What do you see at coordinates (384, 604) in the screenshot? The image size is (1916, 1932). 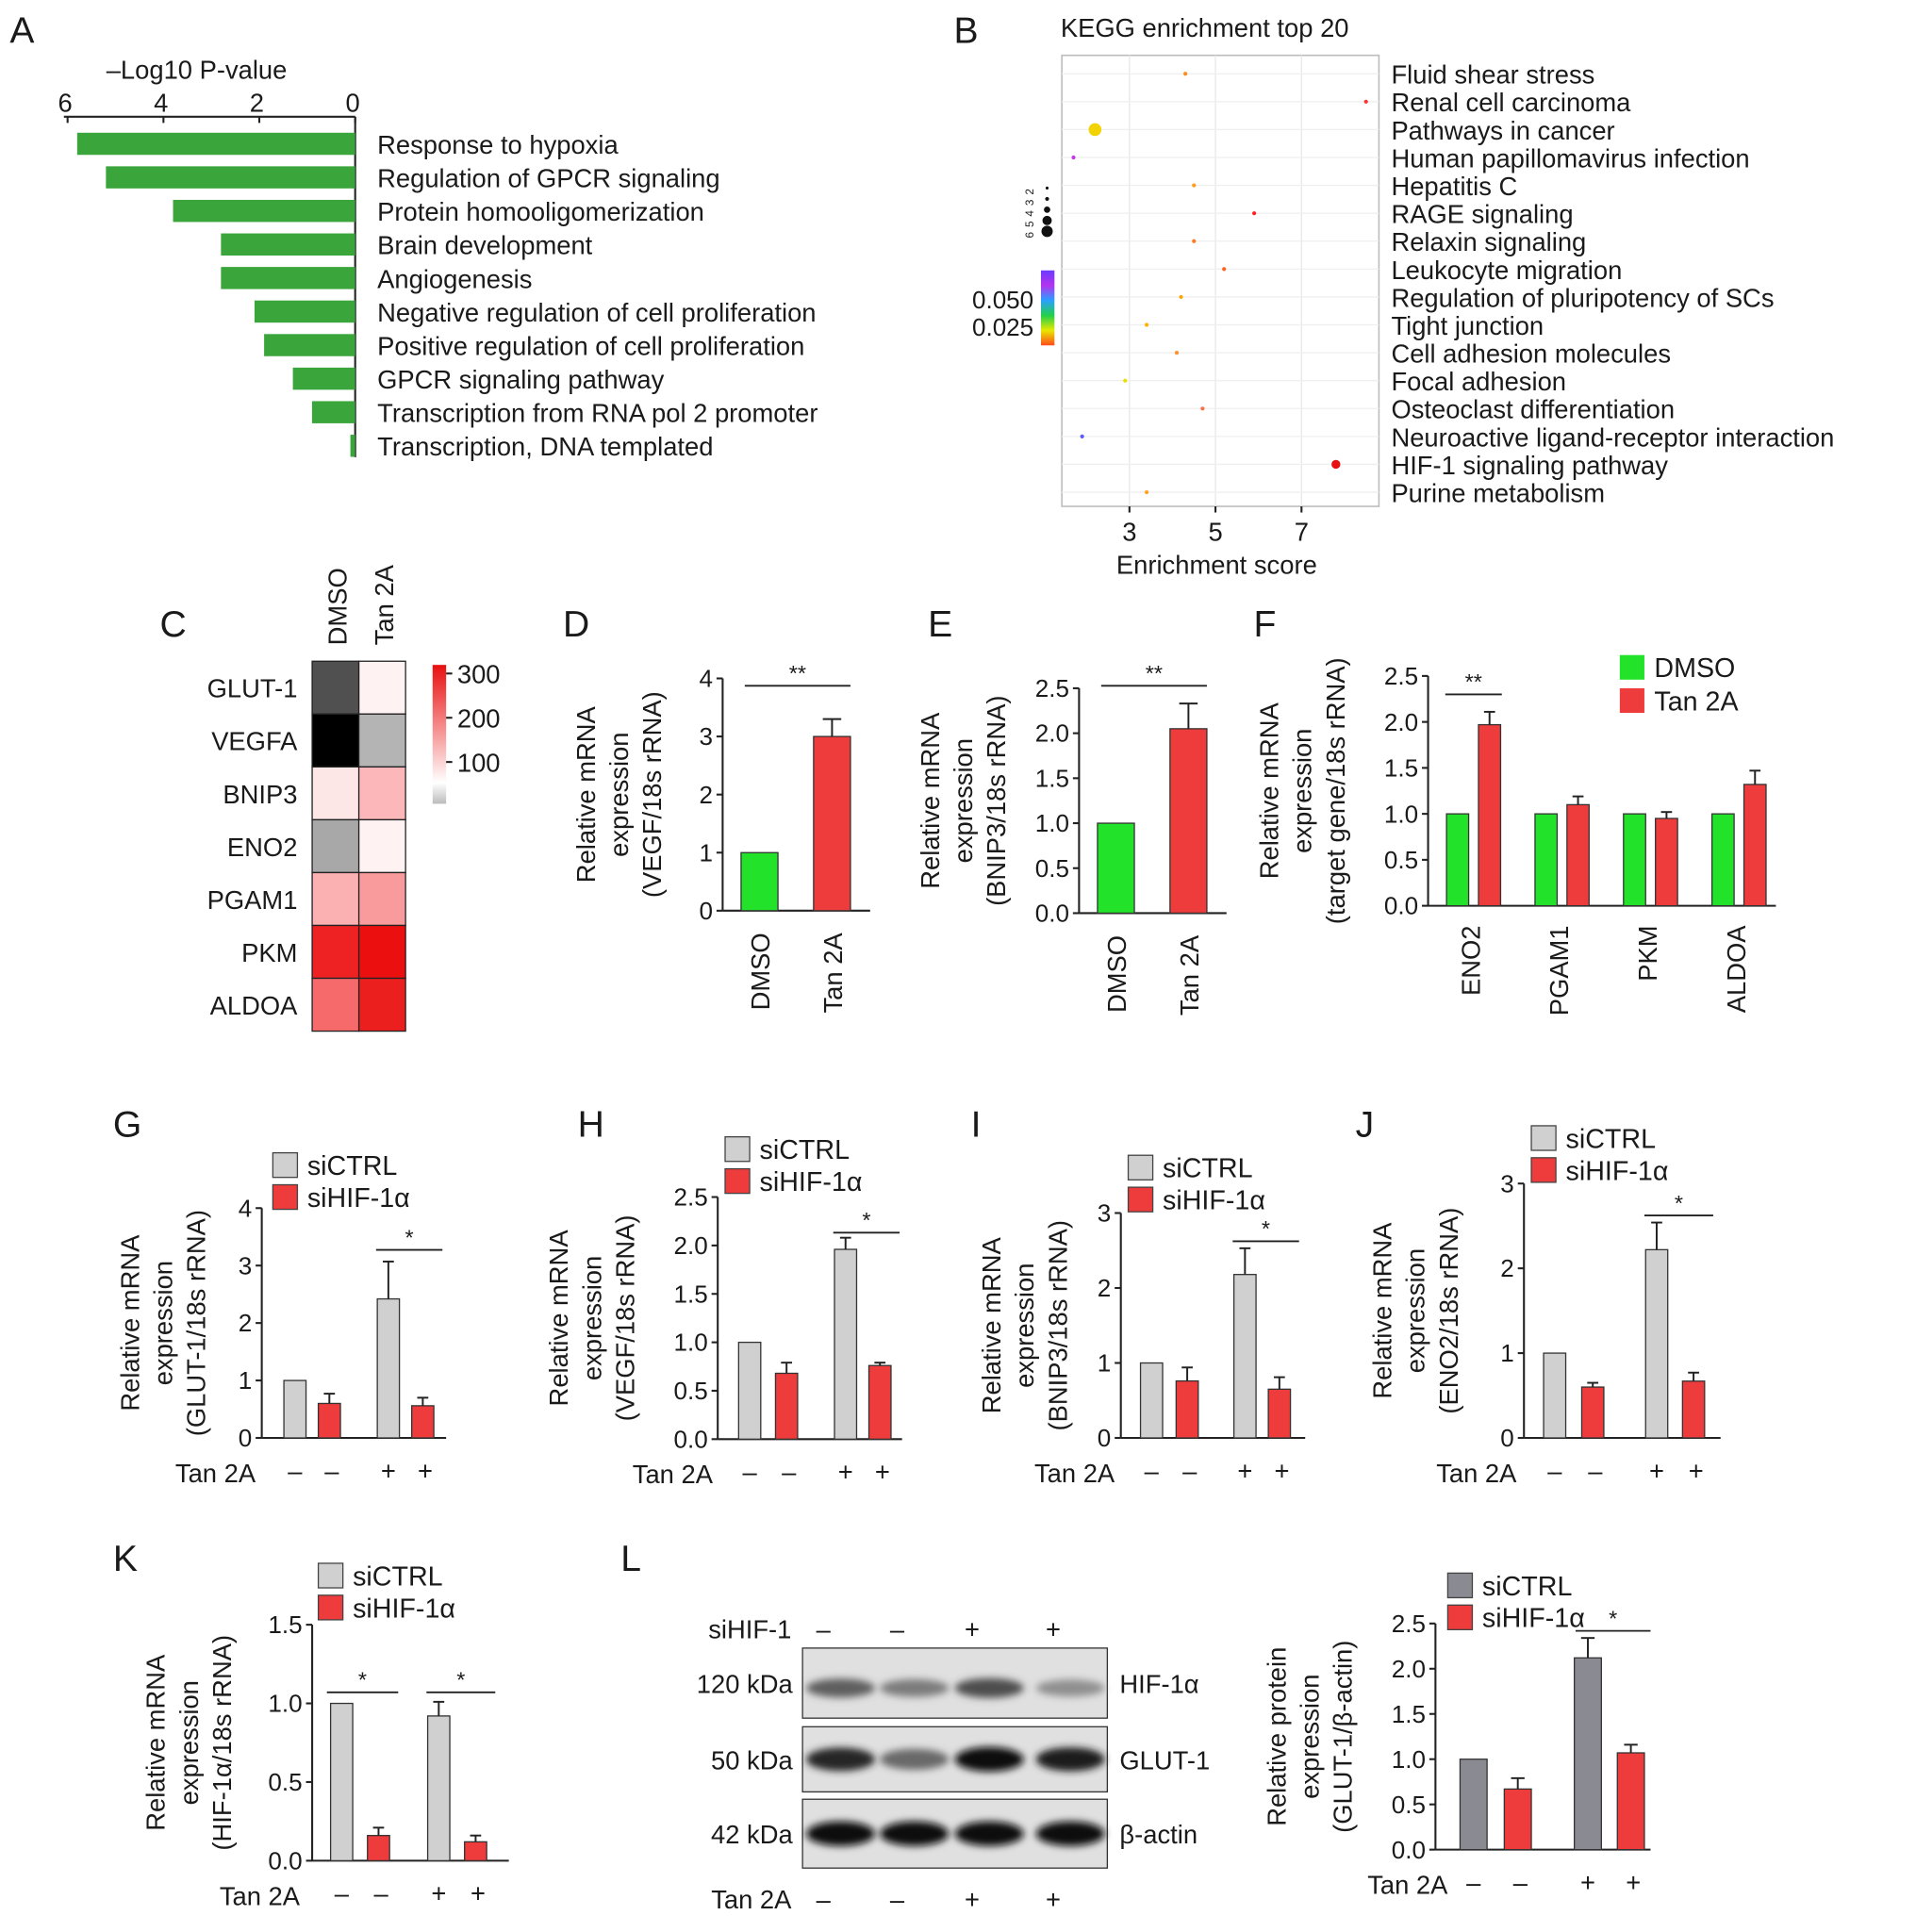 I see `heatmap-col-label: Tan 2A` at bounding box center [384, 604].